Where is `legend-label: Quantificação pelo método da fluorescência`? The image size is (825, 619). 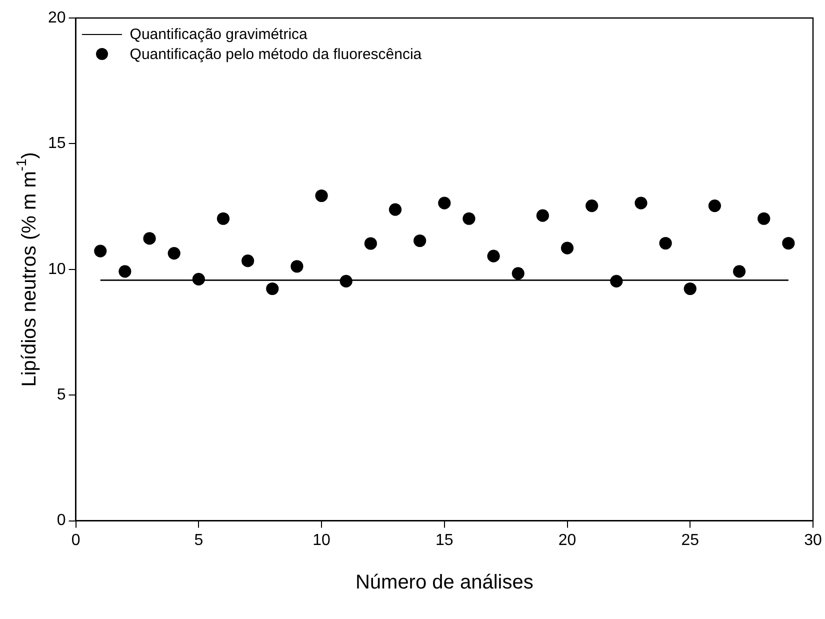 legend-label: Quantificação pelo método da fluorescência is located at coordinates (276, 54).